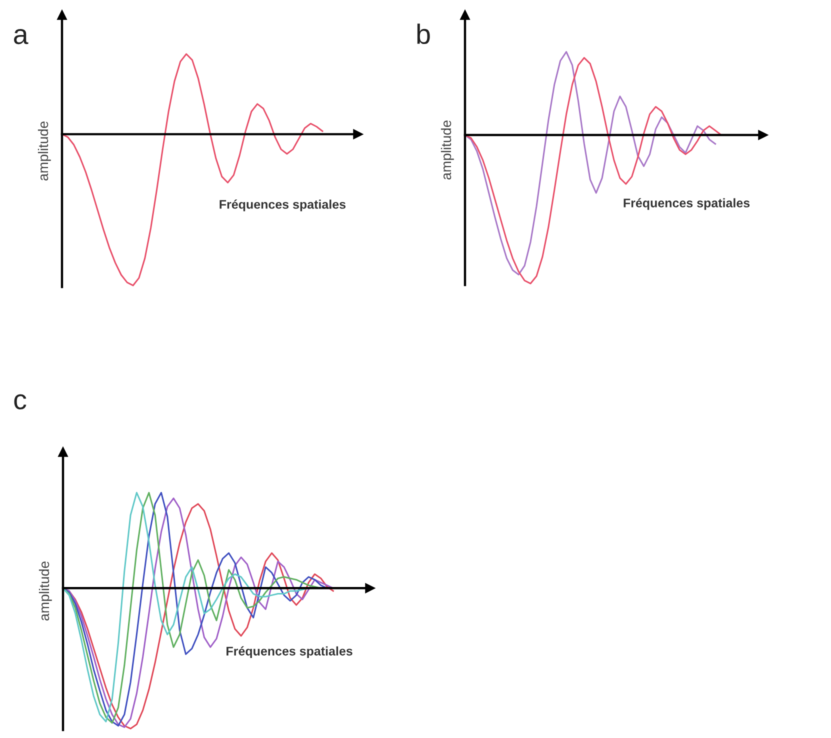 The width and height of the screenshot is (831, 738). Describe the element at coordinates (423, 34) in the screenshot. I see `chart-title: b` at that location.